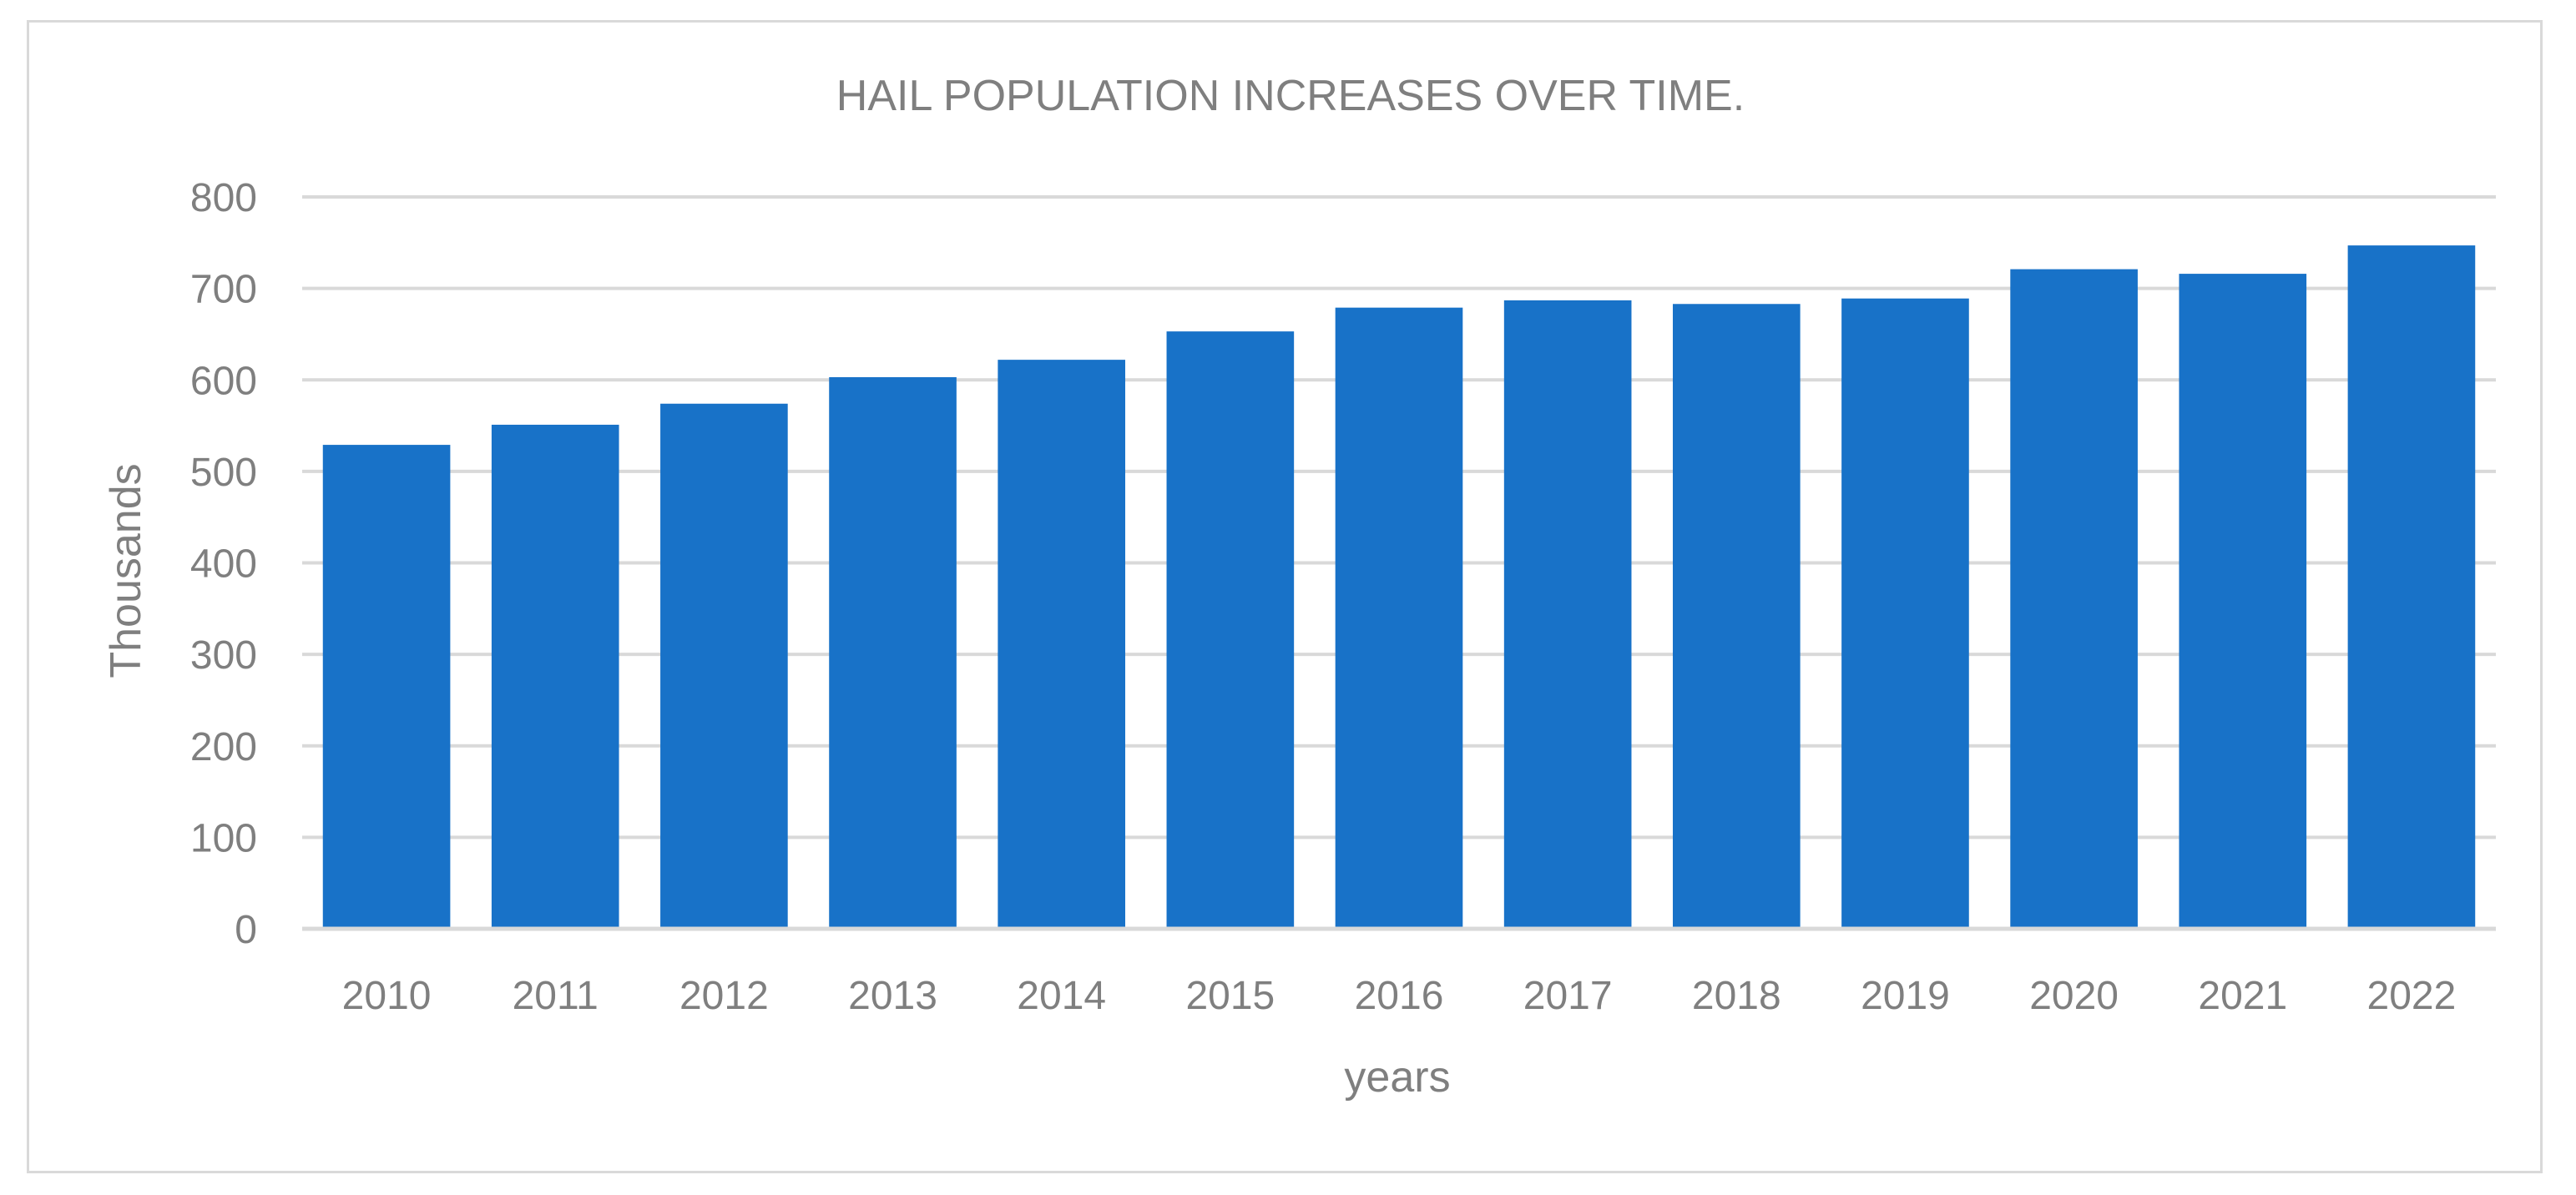 This screenshot has width=2576, height=1195. What do you see at coordinates (223, 381) in the screenshot?
I see `y-tick-label: 600` at bounding box center [223, 381].